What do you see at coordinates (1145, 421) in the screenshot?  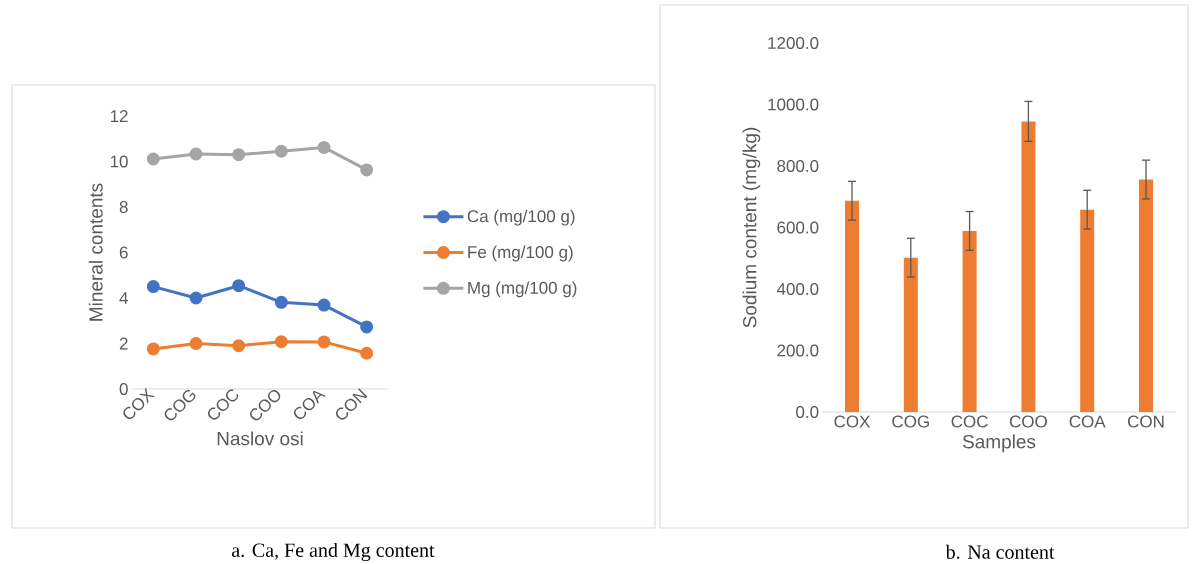 I see `x-tick-label: CON` at bounding box center [1145, 421].